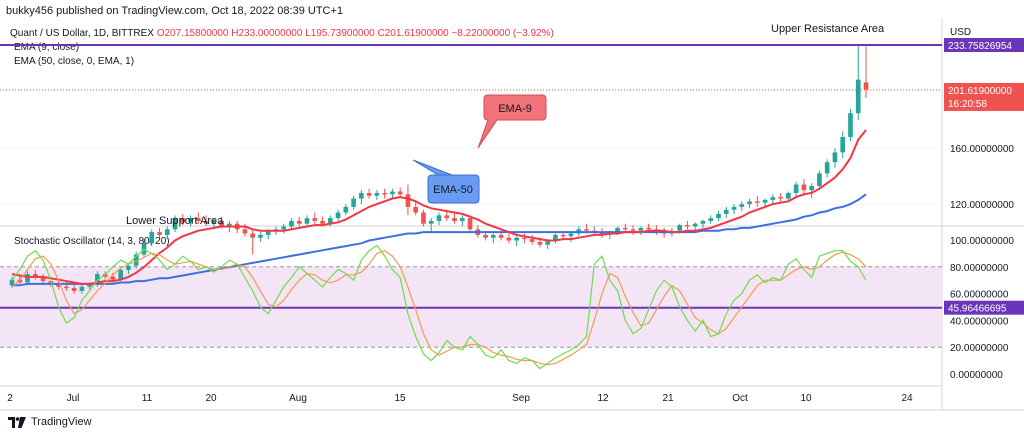 Image resolution: width=1024 pixels, height=437 pixels. What do you see at coordinates (10, 398) in the screenshot?
I see `time-tick-label: 2` at bounding box center [10, 398].